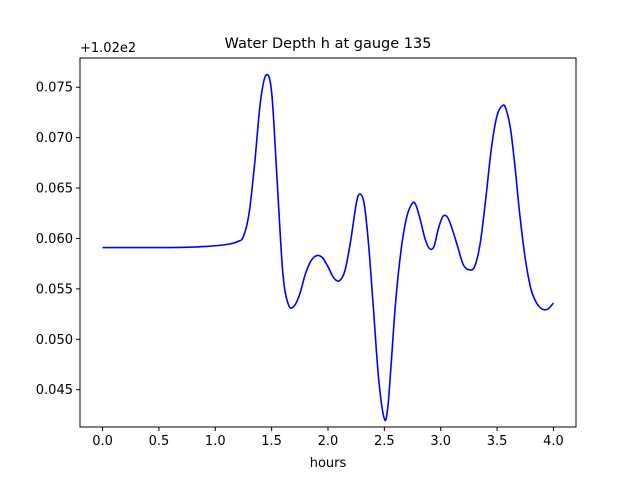 This screenshot has width=640, height=480. Describe the element at coordinates (102, 441) in the screenshot. I see `x-tick-label: 0.0` at that location.